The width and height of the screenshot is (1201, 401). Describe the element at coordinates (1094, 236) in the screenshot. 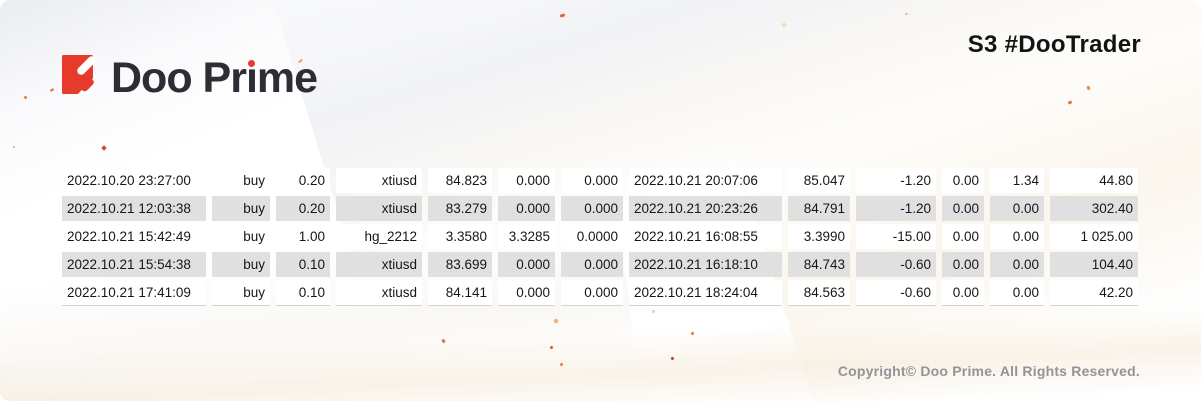

I see `cell-profit: 1 025.00` at that location.